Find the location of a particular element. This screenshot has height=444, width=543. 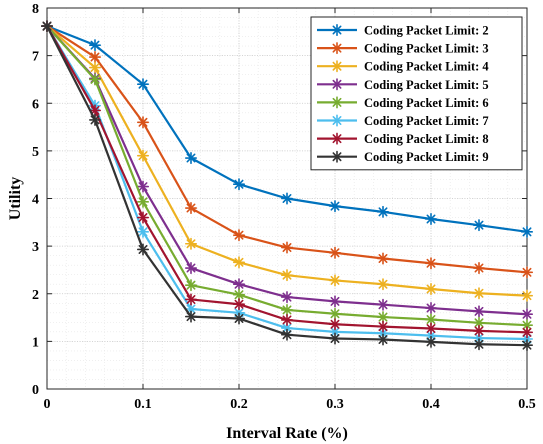

x-tick-label: 0.5 is located at coordinates (527, 404).